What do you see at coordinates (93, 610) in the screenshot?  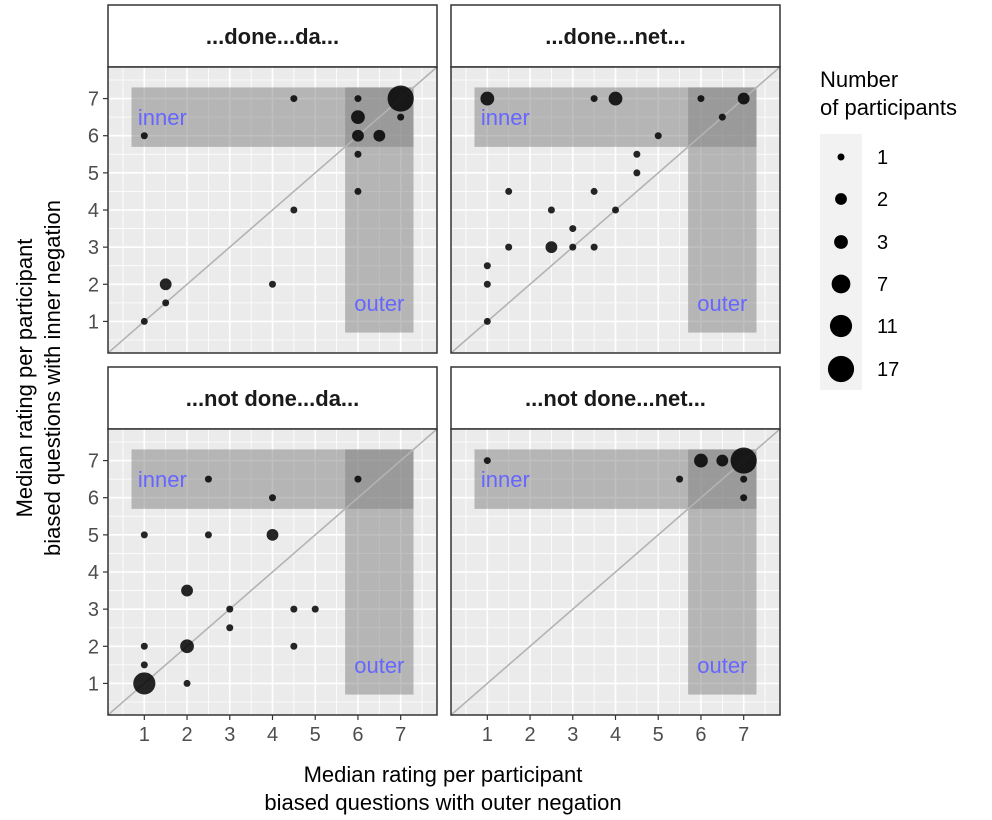 I see `y-tick-label: 3` at bounding box center [93, 610].